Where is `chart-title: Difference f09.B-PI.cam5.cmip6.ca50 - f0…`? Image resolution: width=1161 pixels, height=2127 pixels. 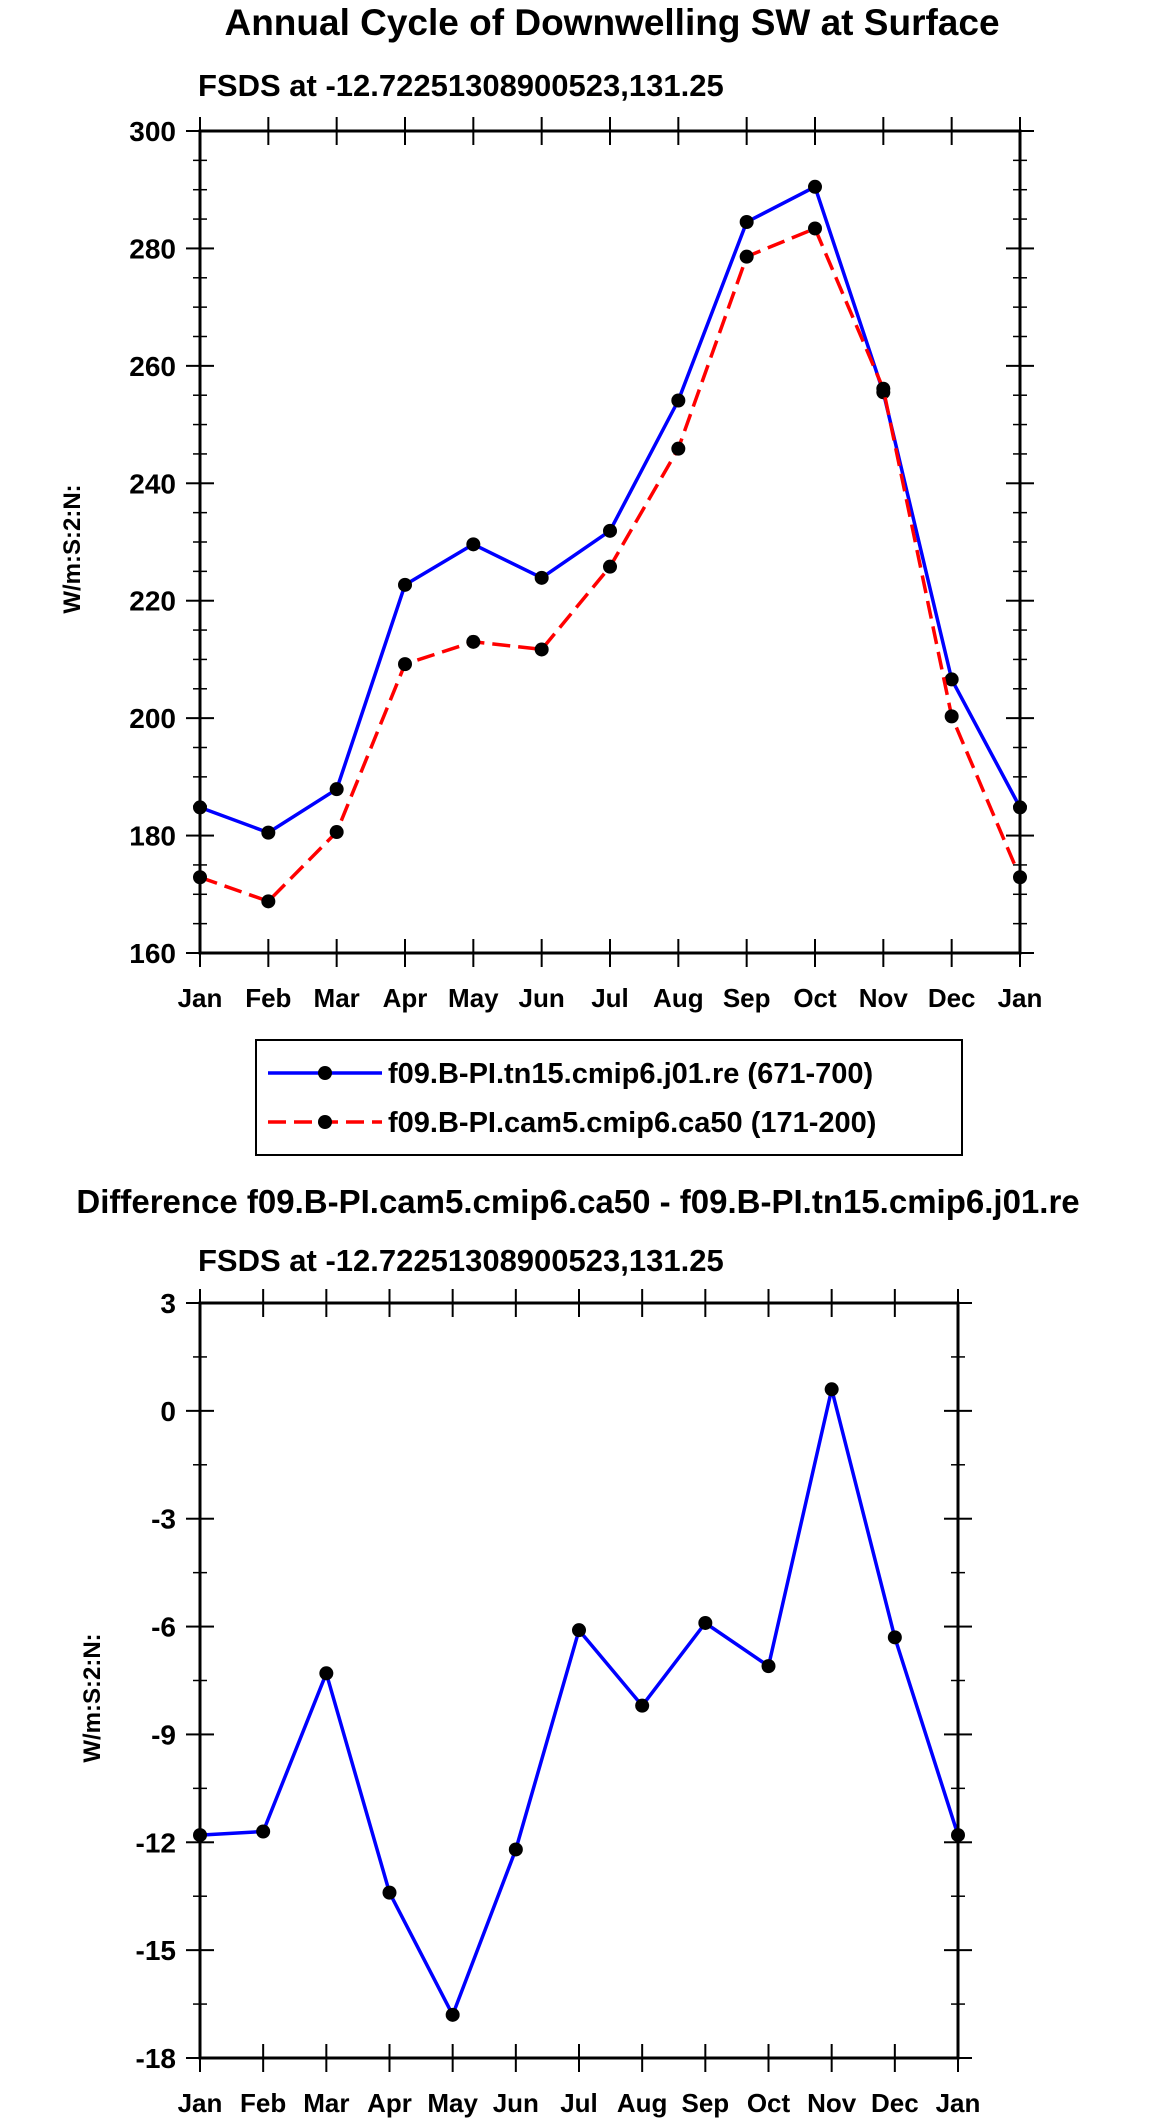
chart-title: Difference f09.B-PI.cam5.cmip6.ca50 - f0… is located at coordinates (577, 1201).